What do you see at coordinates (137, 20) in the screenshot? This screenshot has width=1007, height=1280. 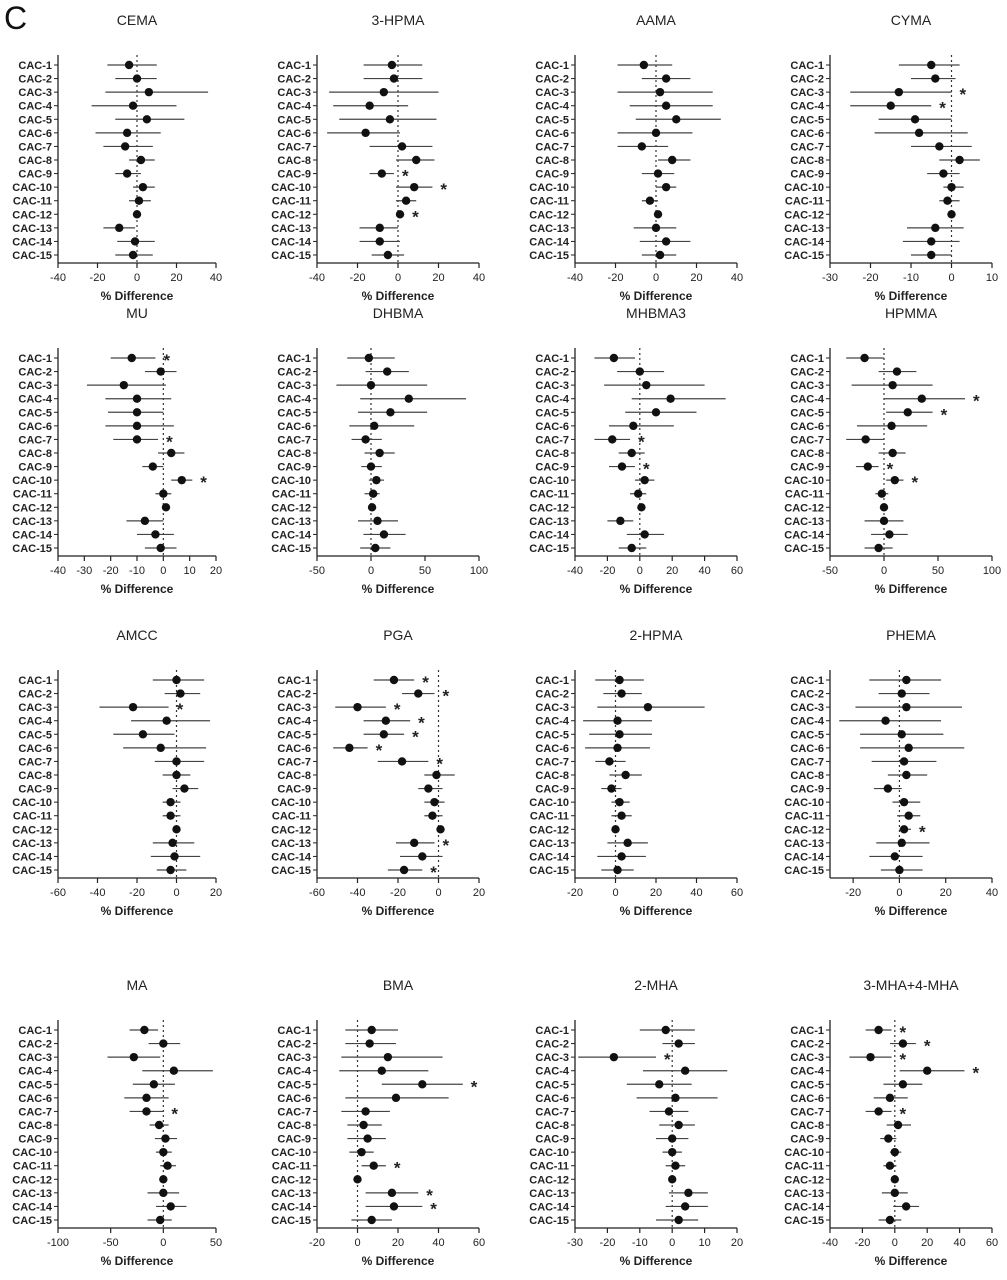 I see `chart-title: CEMA` at bounding box center [137, 20].